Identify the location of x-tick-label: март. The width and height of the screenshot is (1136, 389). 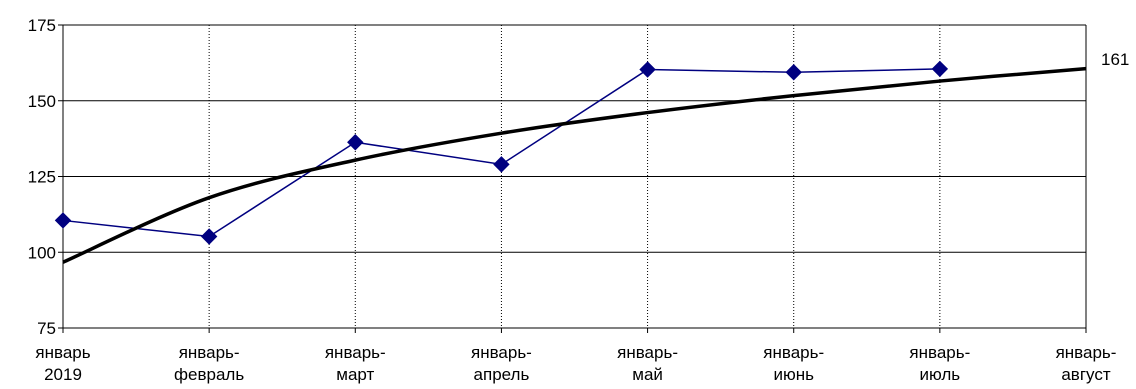
(355, 374).